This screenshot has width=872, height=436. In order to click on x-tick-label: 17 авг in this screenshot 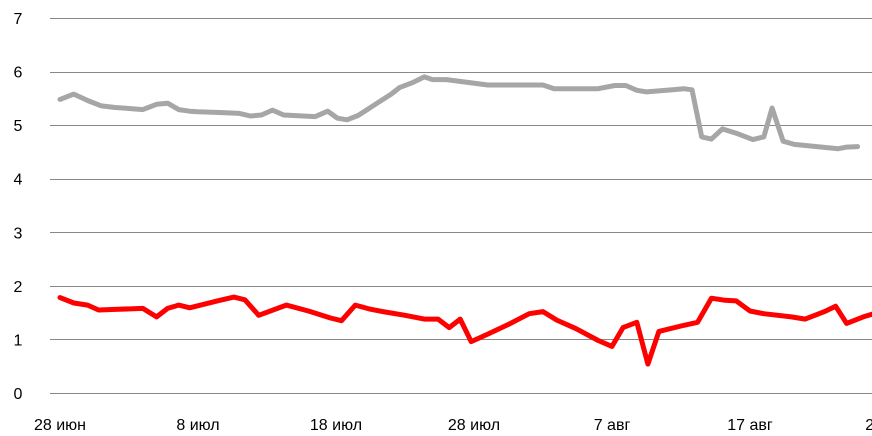, I will do `click(750, 425)`.